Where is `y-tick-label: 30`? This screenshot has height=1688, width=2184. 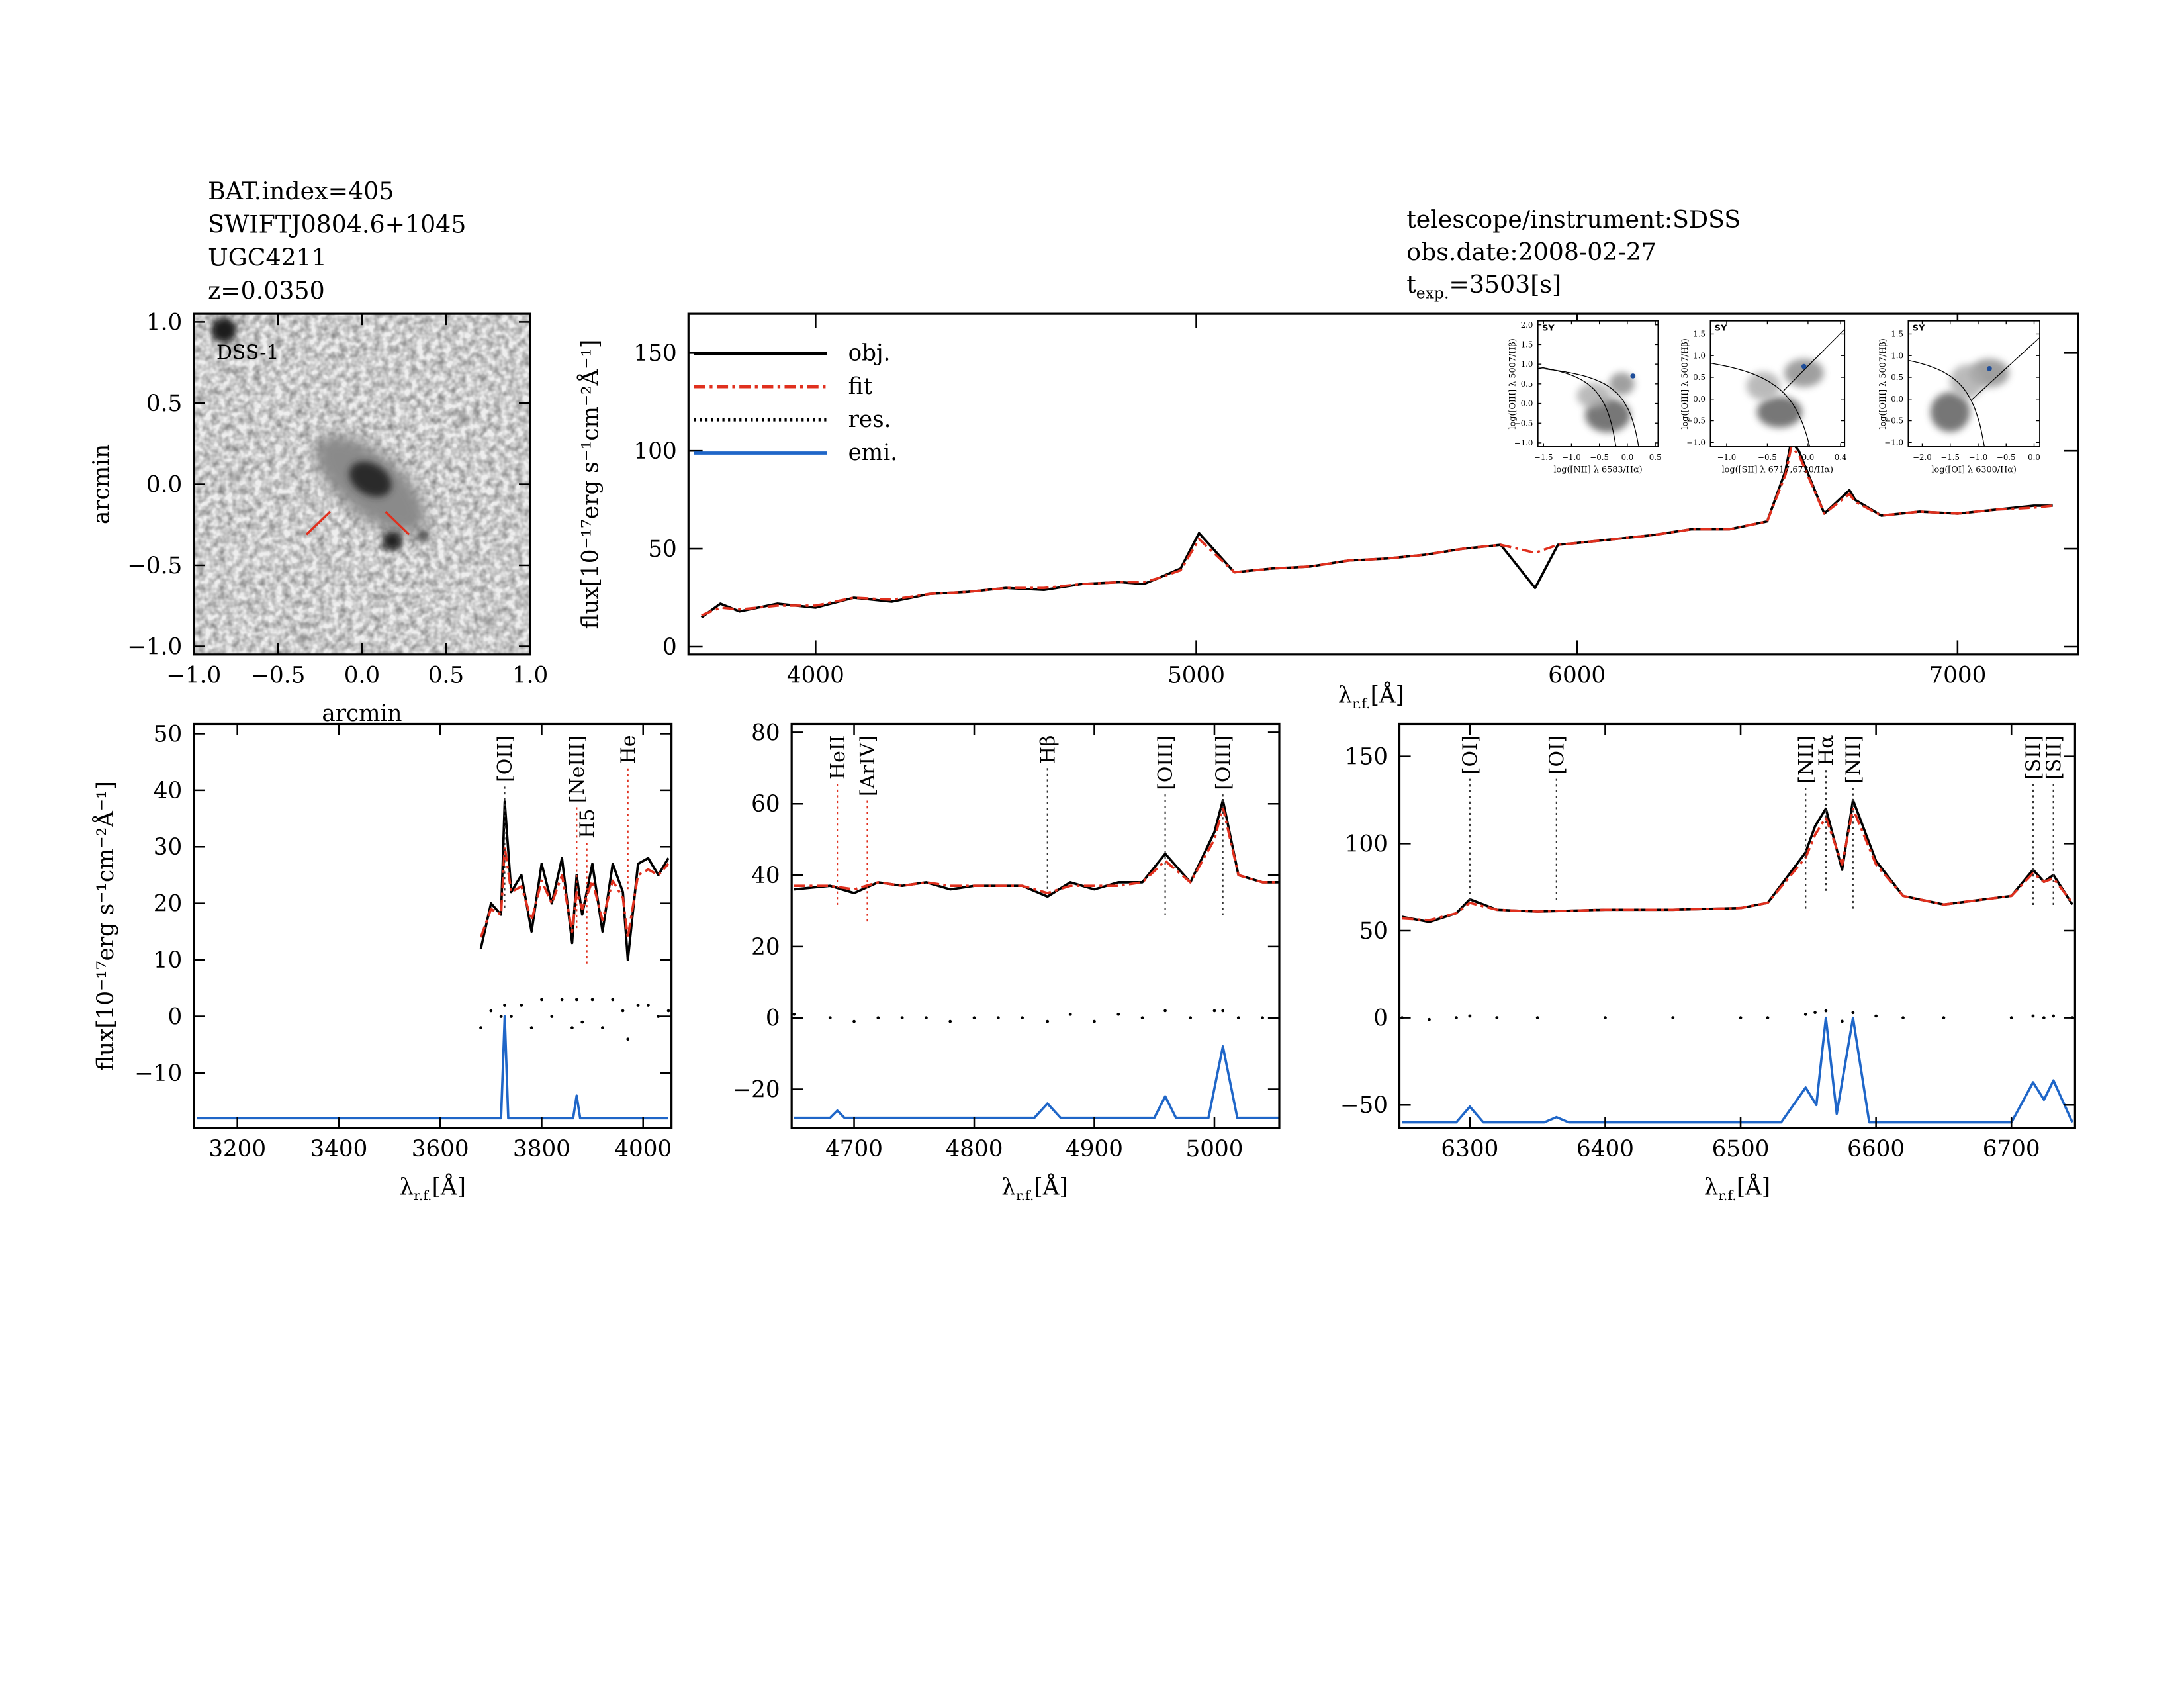 y-tick-label: 30 is located at coordinates (168, 847).